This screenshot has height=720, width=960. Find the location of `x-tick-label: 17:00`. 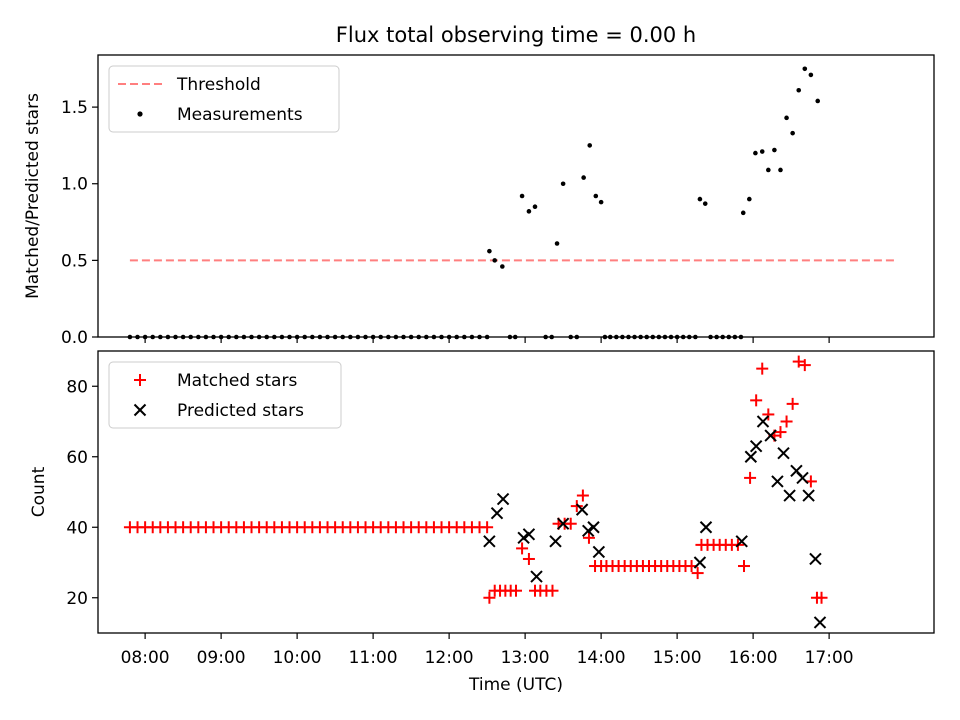

x-tick-label: 17:00 is located at coordinates (829, 658).